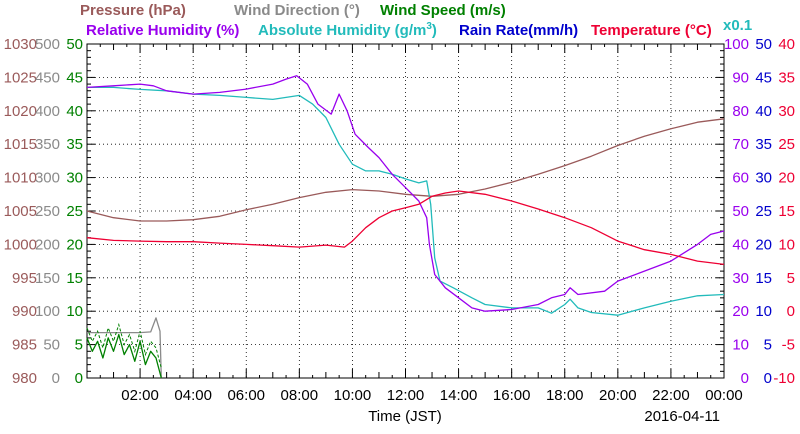 This screenshot has height=434, width=800. I want to click on wind_dir-tick-label: 0, so click(56, 378).